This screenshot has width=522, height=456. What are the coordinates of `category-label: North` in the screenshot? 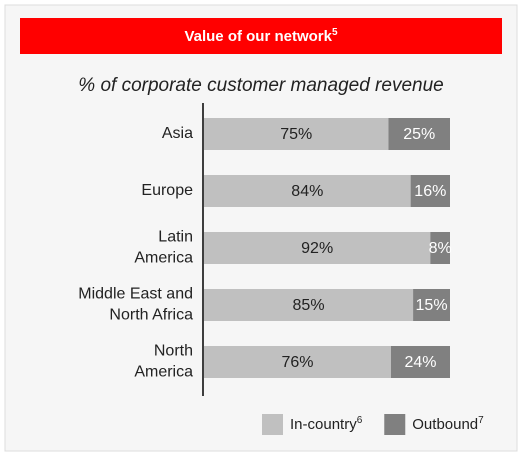 It's located at (173, 351).